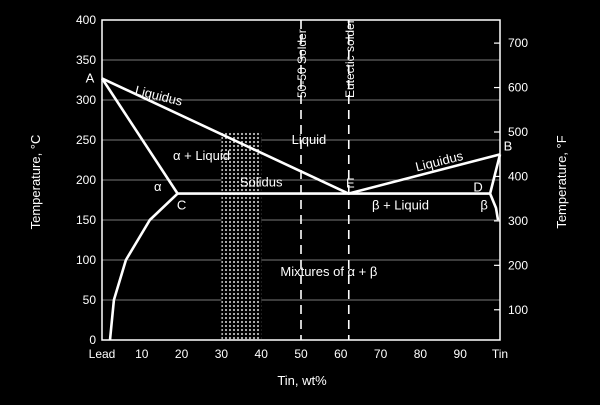 The height and width of the screenshot is (405, 600). Describe the element at coordinates (35, 182) in the screenshot. I see `y-axis-left-label: Temperature, °C` at that location.